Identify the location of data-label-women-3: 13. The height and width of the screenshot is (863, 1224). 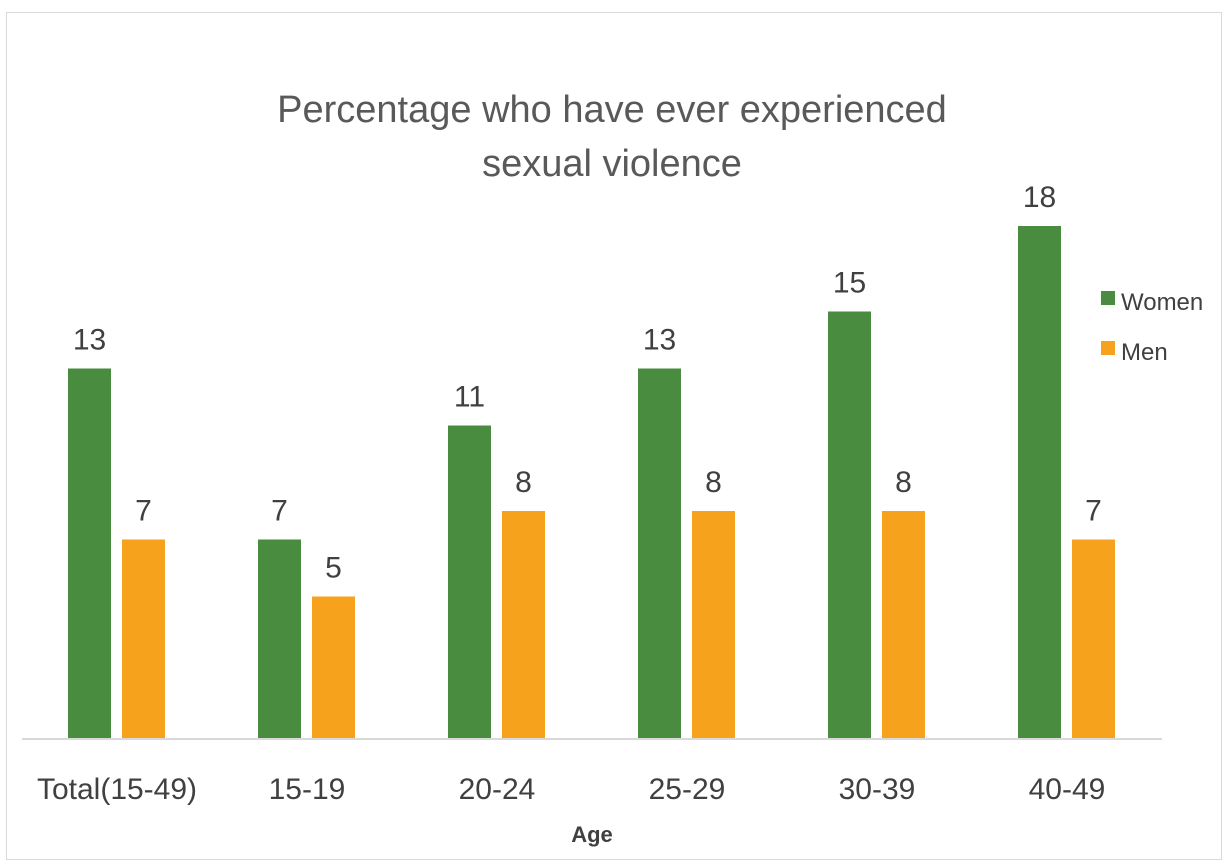
(659, 340).